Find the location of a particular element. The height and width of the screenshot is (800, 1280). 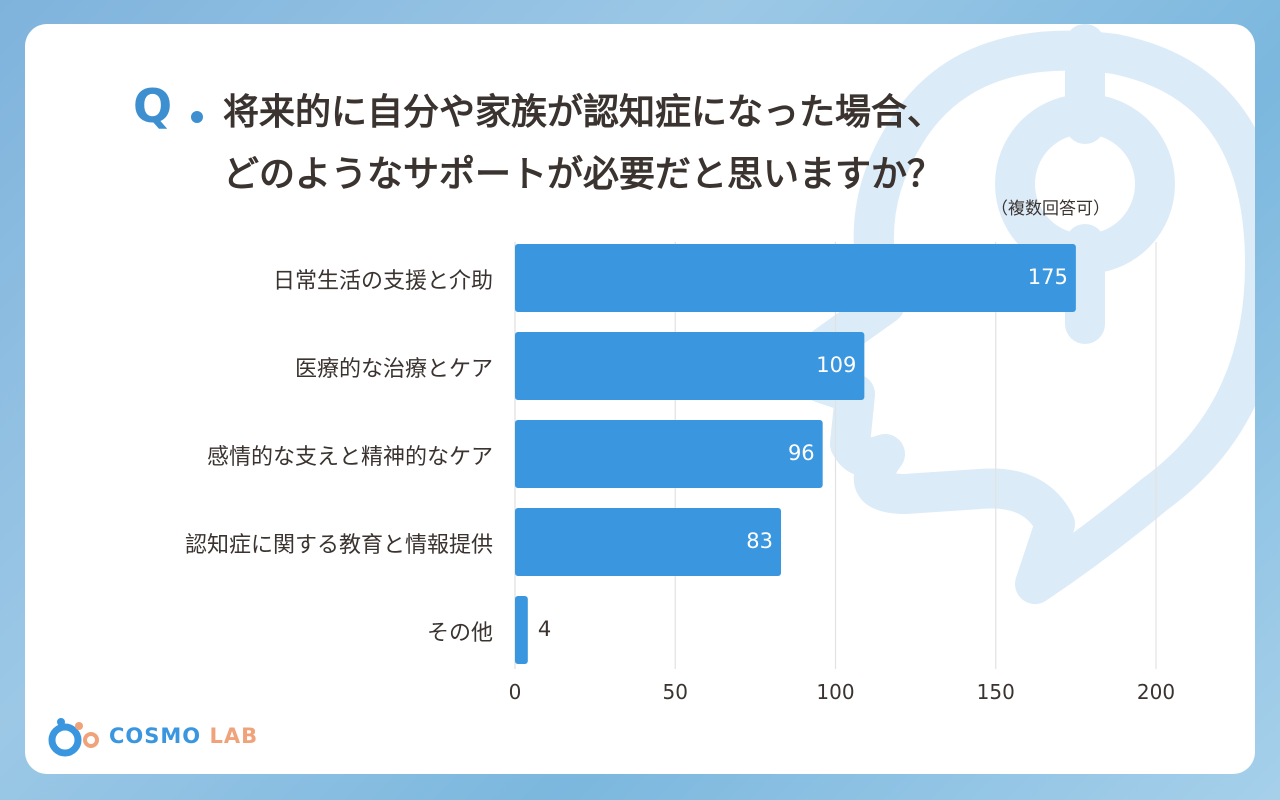

value-label: 83 is located at coordinates (759, 541).